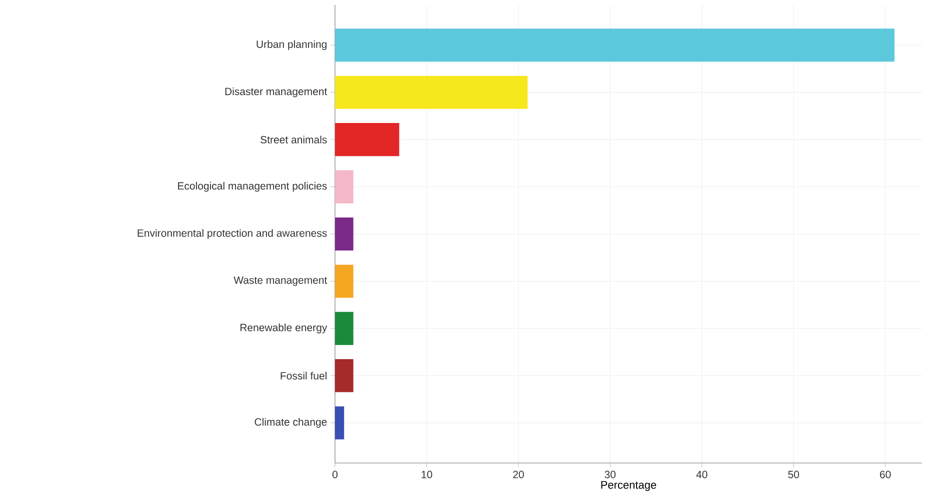 This screenshot has height=493, width=925. What do you see at coordinates (628, 486) in the screenshot?
I see `x-axis-title: Percentage` at bounding box center [628, 486].